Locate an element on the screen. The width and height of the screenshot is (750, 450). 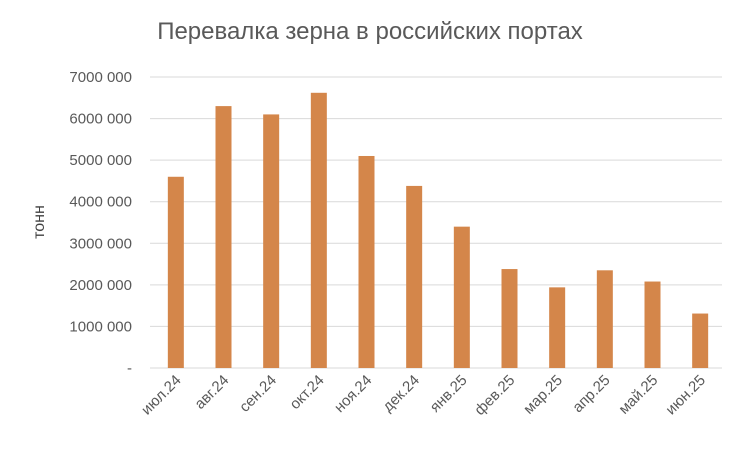
y-tick-label: 4000 000 is located at coordinates (100, 202).